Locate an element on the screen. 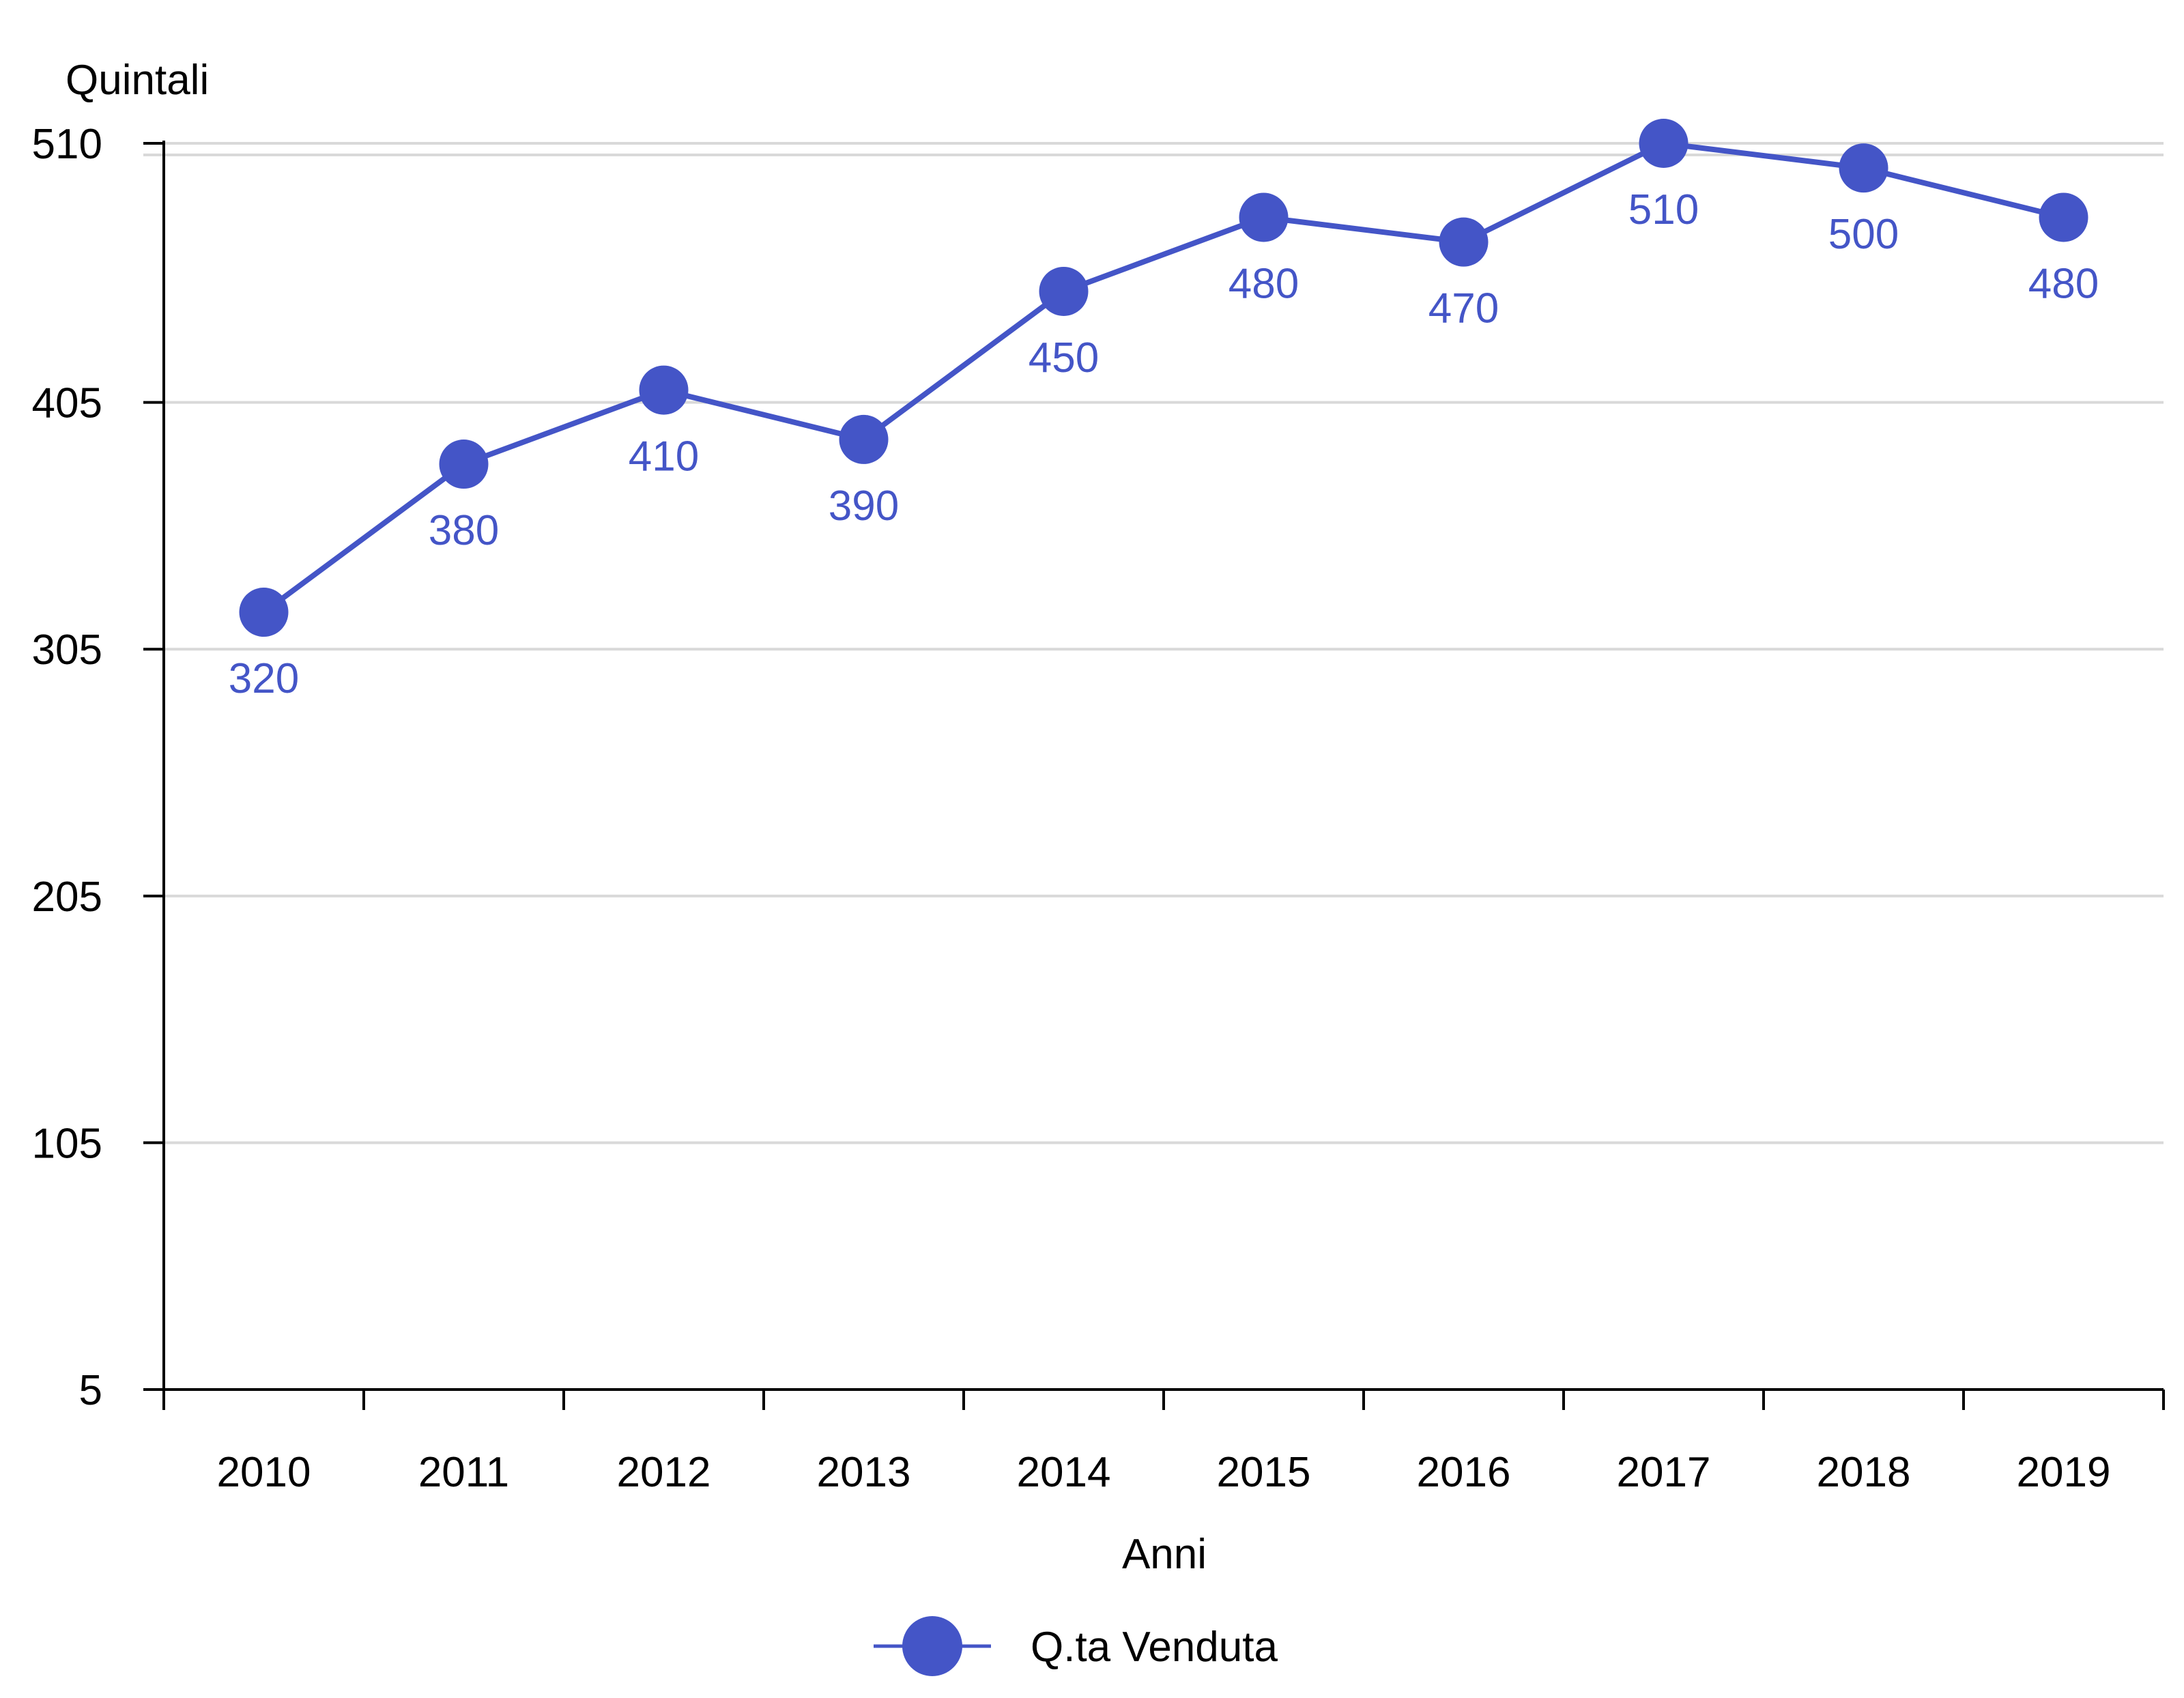  y-tick-label: 105 is located at coordinates (67, 1143).